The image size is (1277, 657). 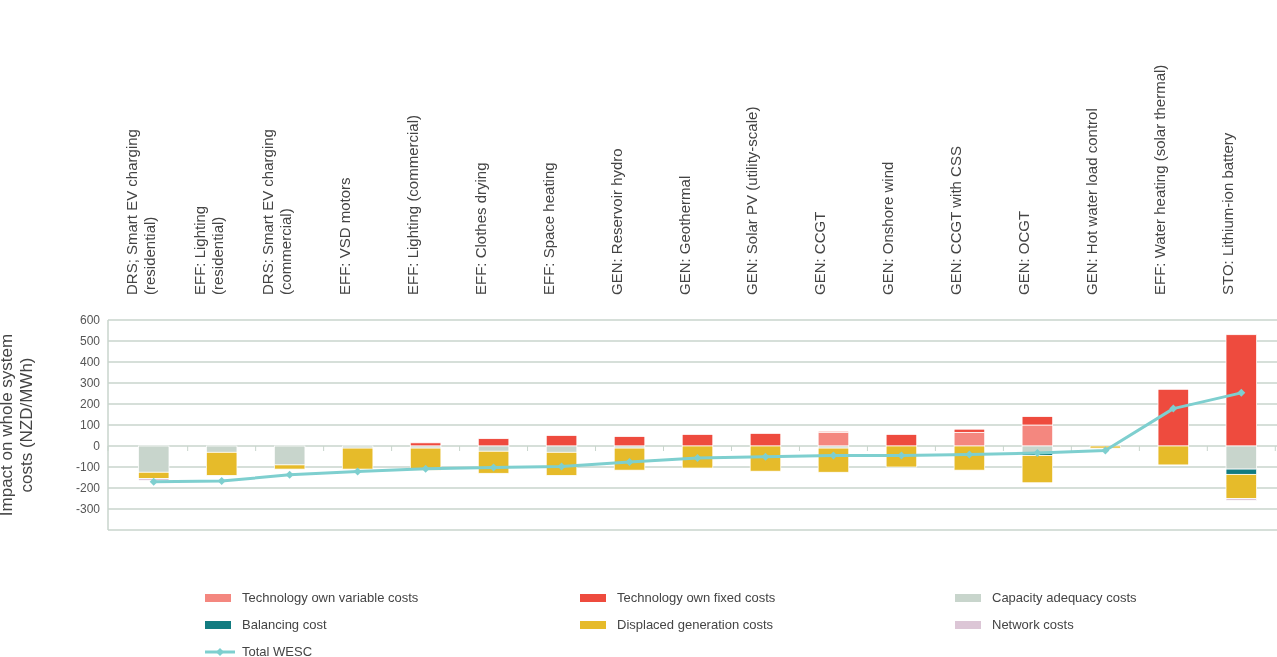 I want to click on y-tick-label: 200, so click(x=90, y=404).